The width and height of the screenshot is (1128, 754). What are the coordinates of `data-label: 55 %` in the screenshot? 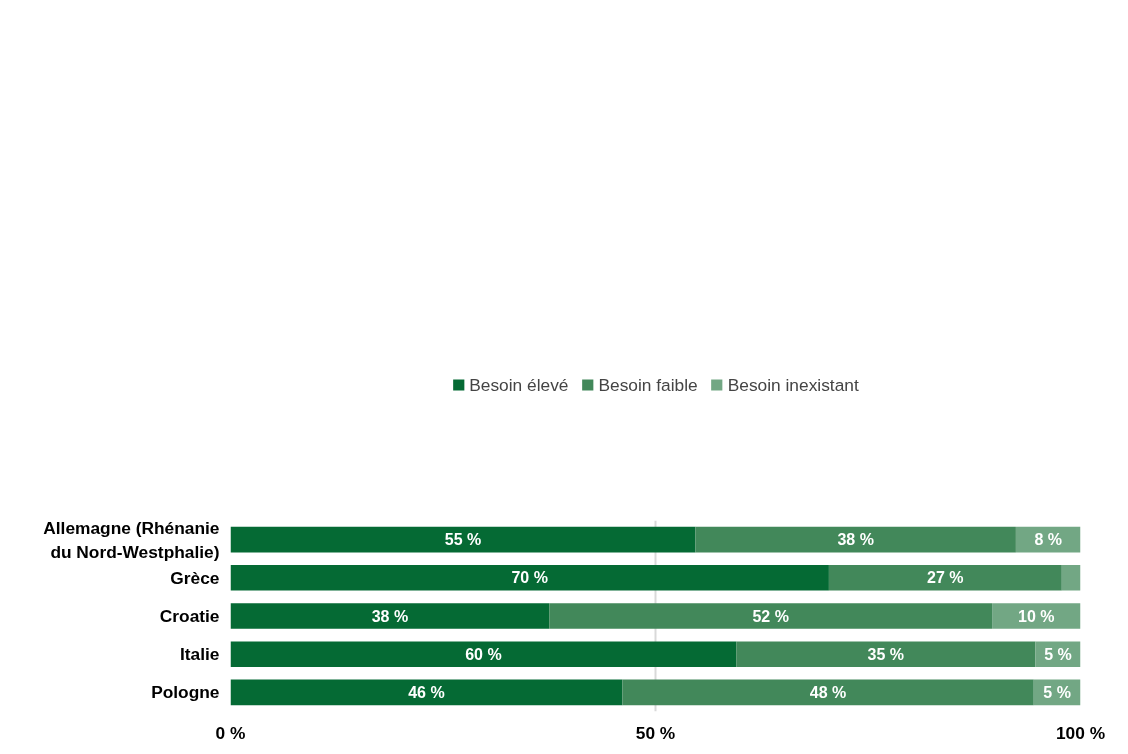 It's located at (463, 540).